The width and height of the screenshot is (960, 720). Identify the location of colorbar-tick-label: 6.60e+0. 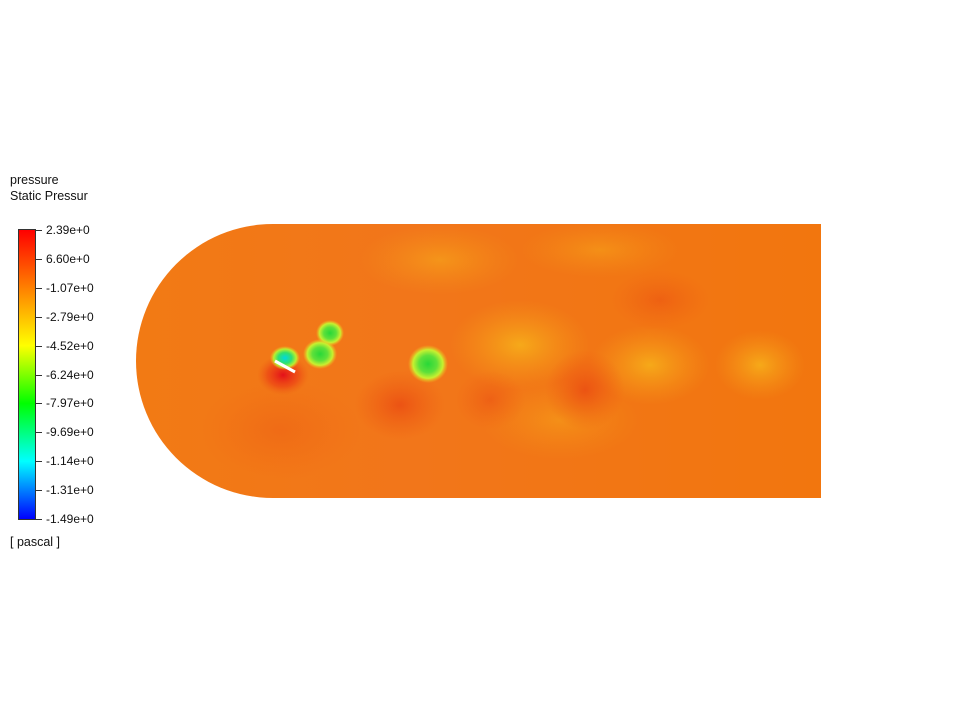
(68, 258).